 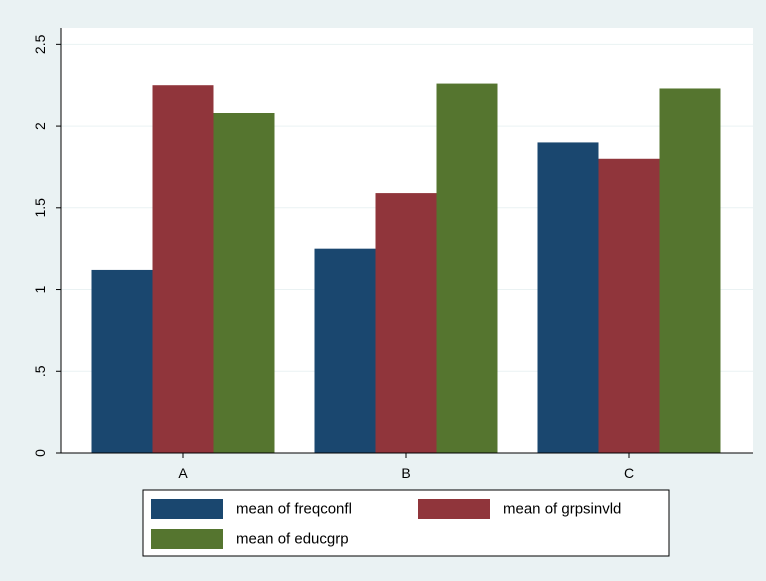 What do you see at coordinates (292, 539) in the screenshot?
I see `legend-label: mean of educgrp` at bounding box center [292, 539].